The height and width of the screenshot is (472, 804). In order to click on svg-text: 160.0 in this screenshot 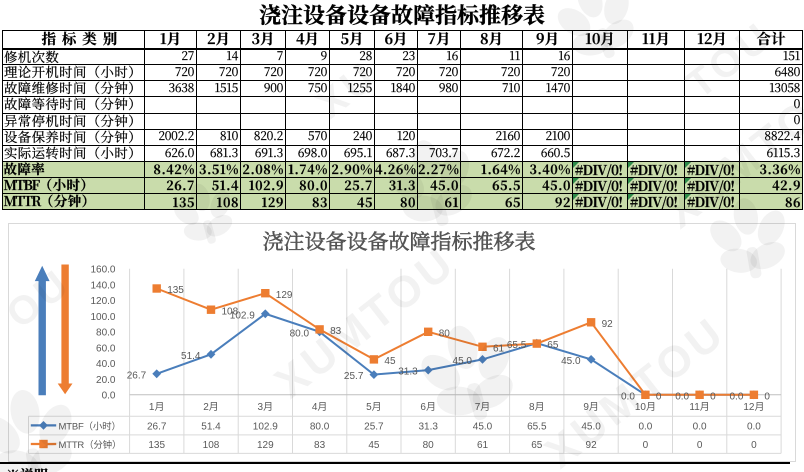, I will do `click(102, 270)`.